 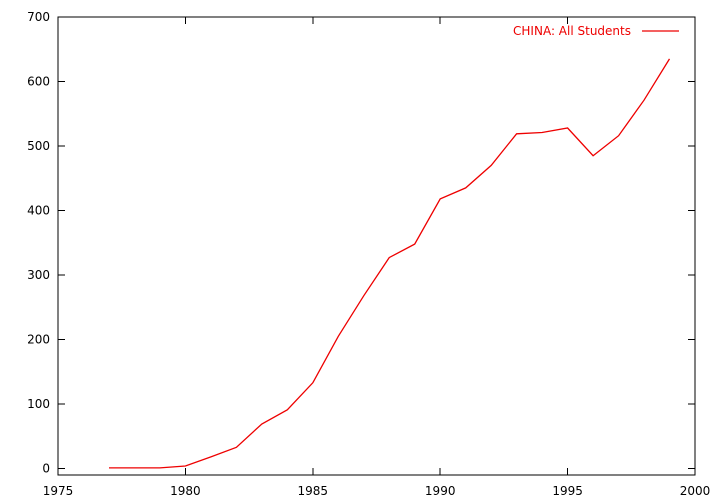 What do you see at coordinates (185, 491) in the screenshot?
I see `x-tick-label: 1980` at bounding box center [185, 491].